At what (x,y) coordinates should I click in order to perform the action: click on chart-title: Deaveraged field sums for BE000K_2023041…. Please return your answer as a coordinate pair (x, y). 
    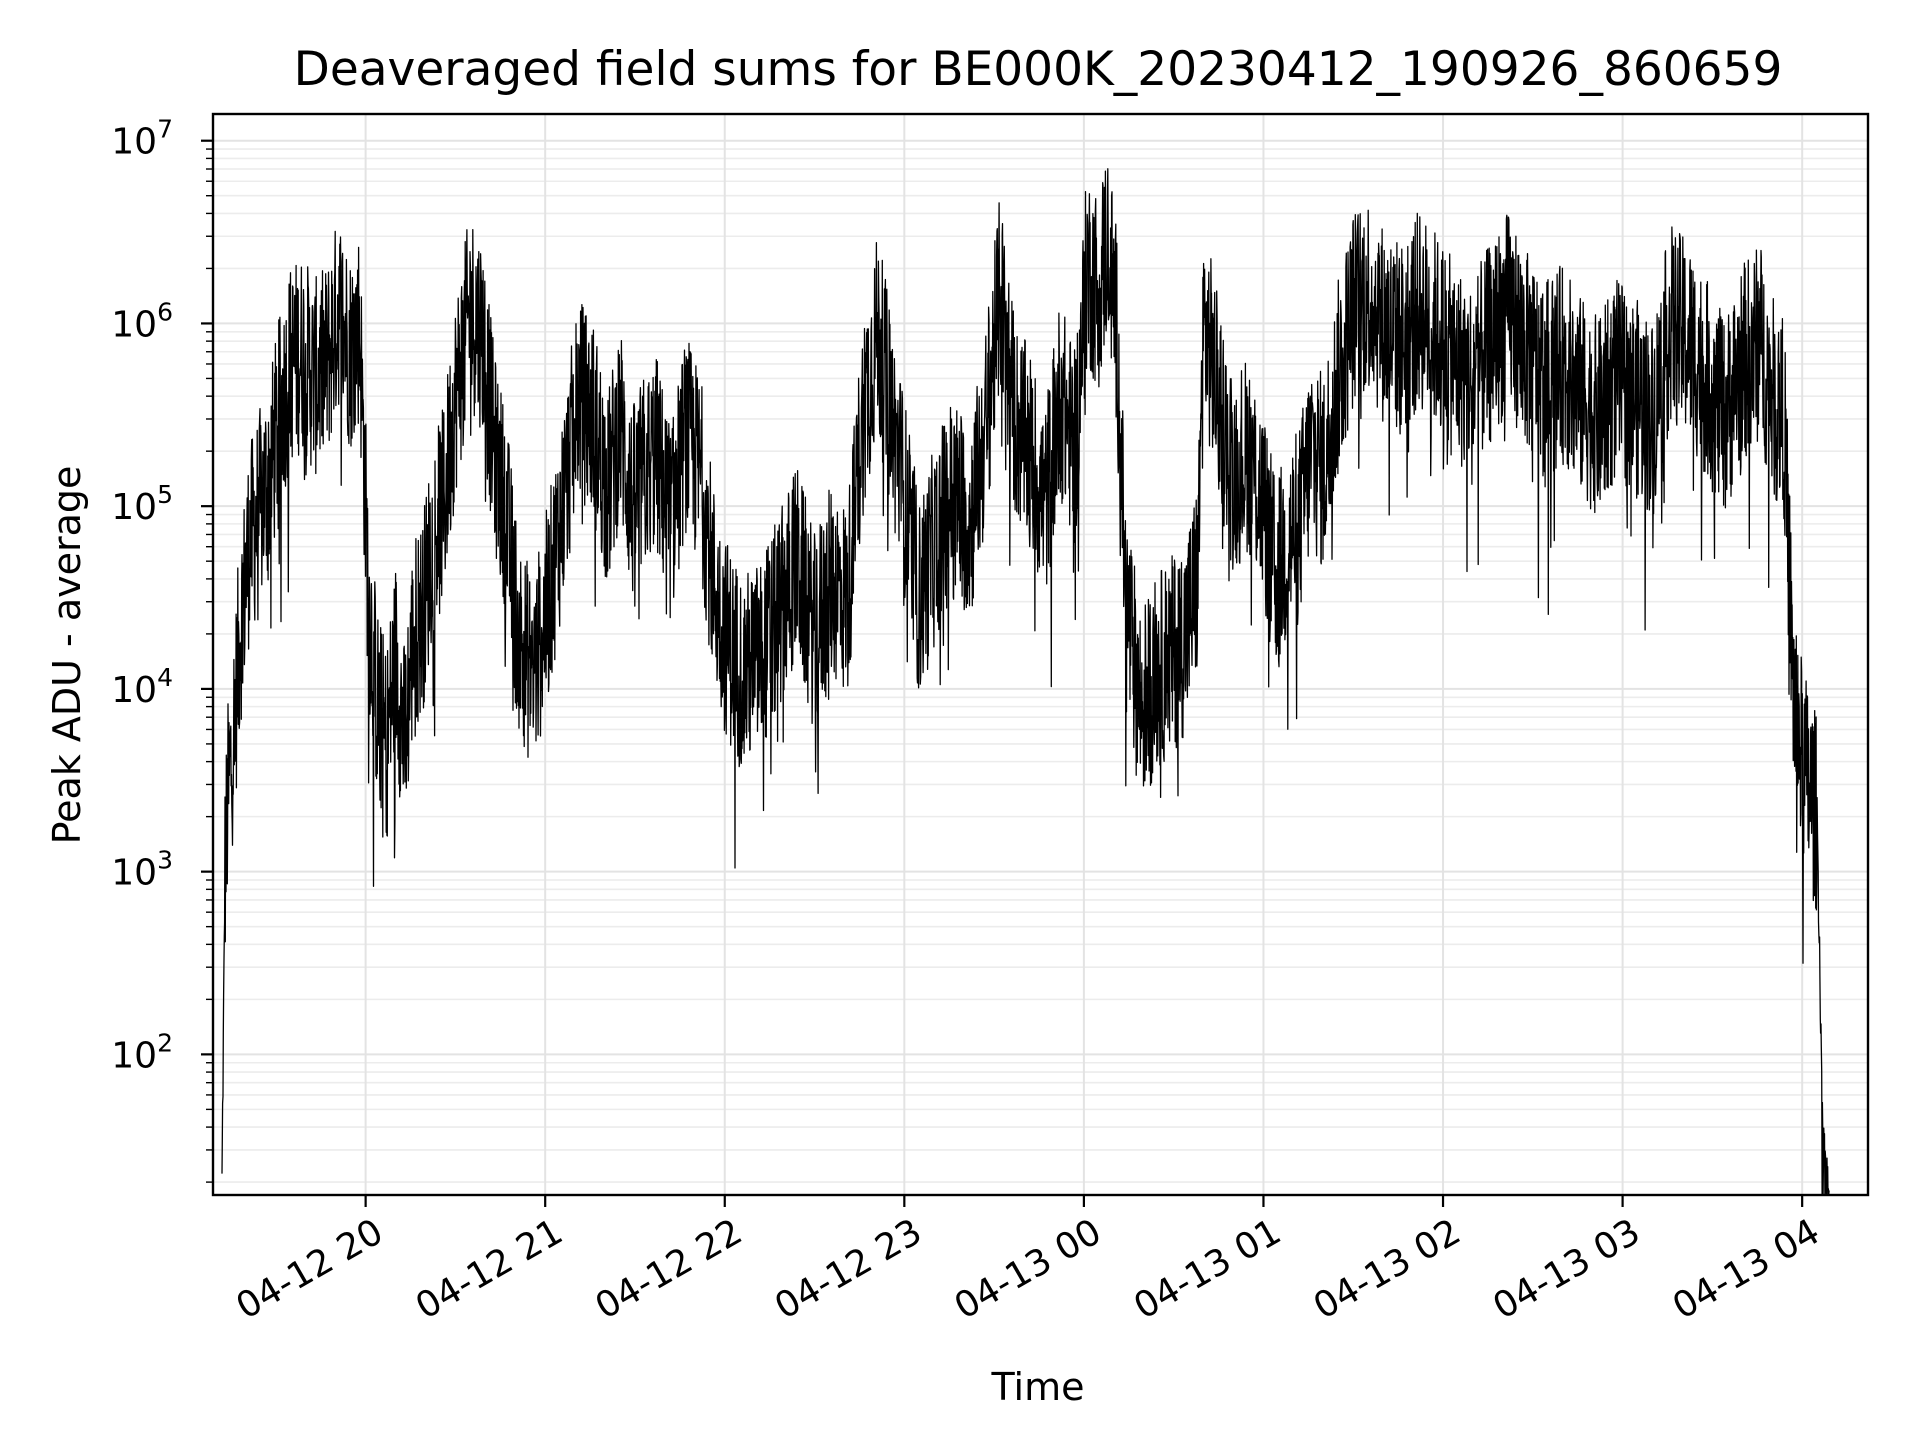
    Looking at the image, I should click on (1038, 69).